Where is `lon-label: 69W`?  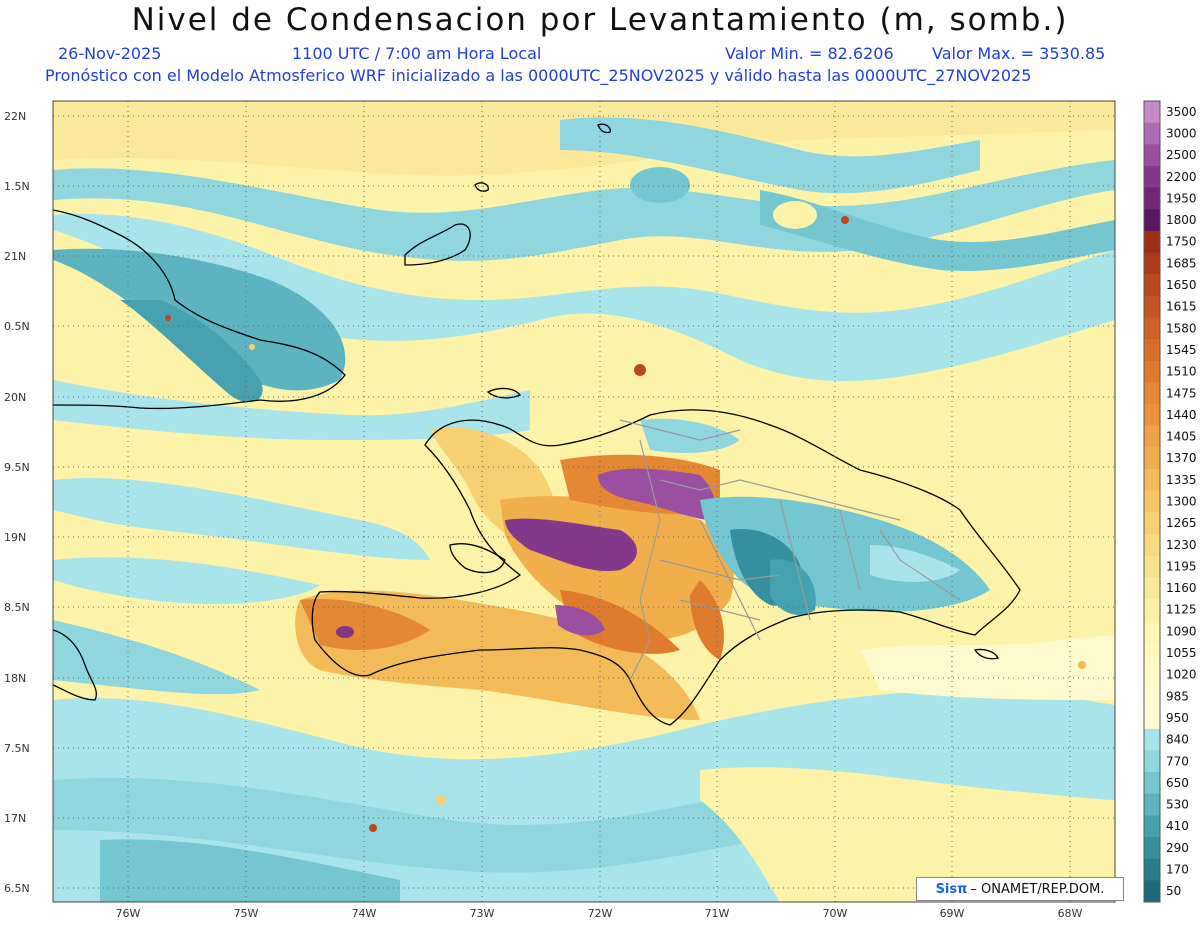
lon-label: 69W is located at coordinates (952, 913).